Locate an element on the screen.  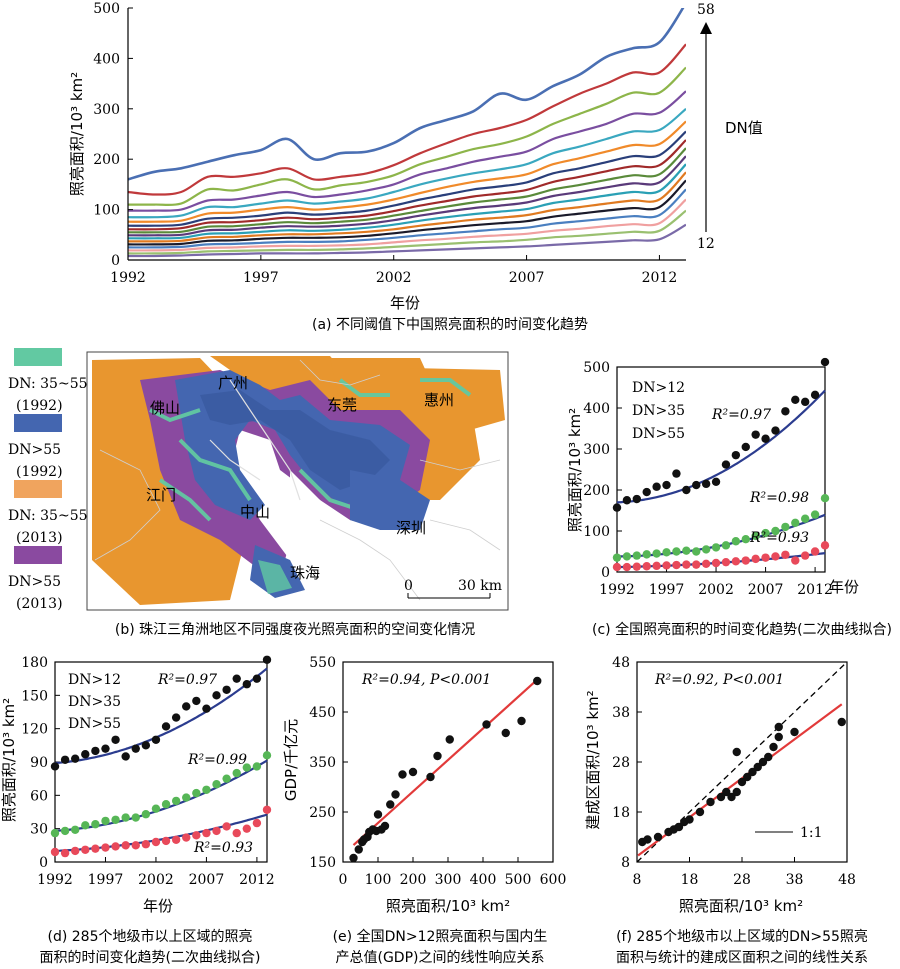
panel-d-caption-2: 面积的时间变化趋势(二次曲线拟合) is located at coordinates (150, 958).